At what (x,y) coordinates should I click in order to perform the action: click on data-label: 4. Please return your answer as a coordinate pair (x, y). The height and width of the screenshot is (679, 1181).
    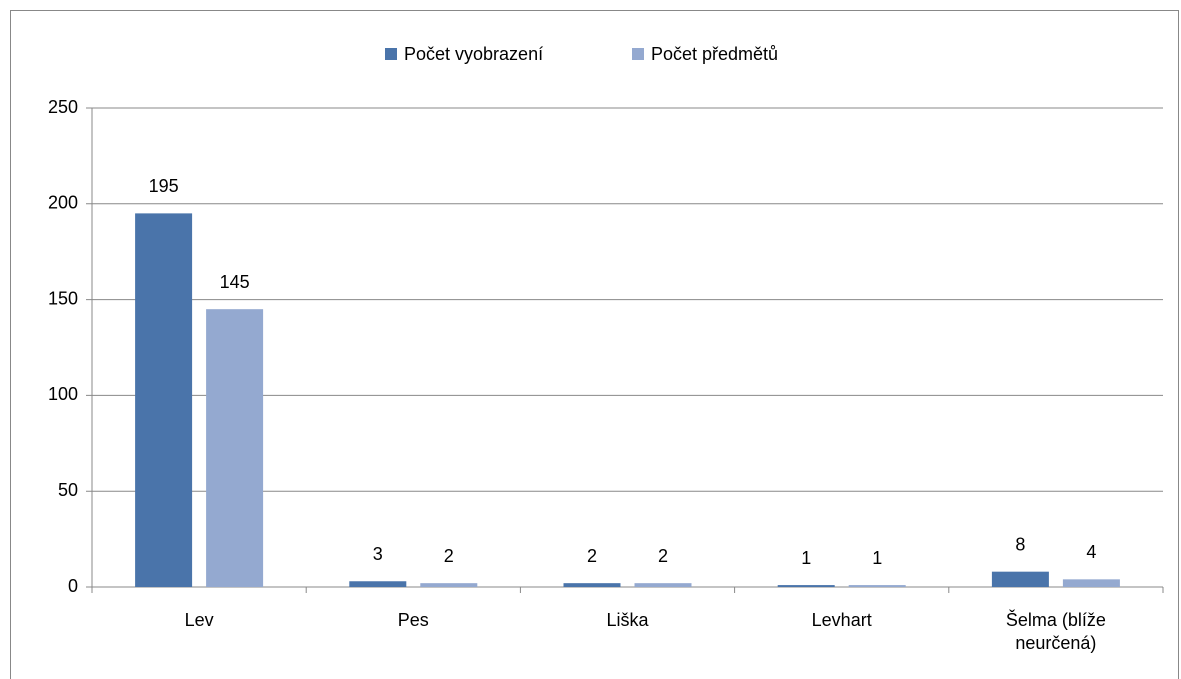
    Looking at the image, I should click on (1091, 552).